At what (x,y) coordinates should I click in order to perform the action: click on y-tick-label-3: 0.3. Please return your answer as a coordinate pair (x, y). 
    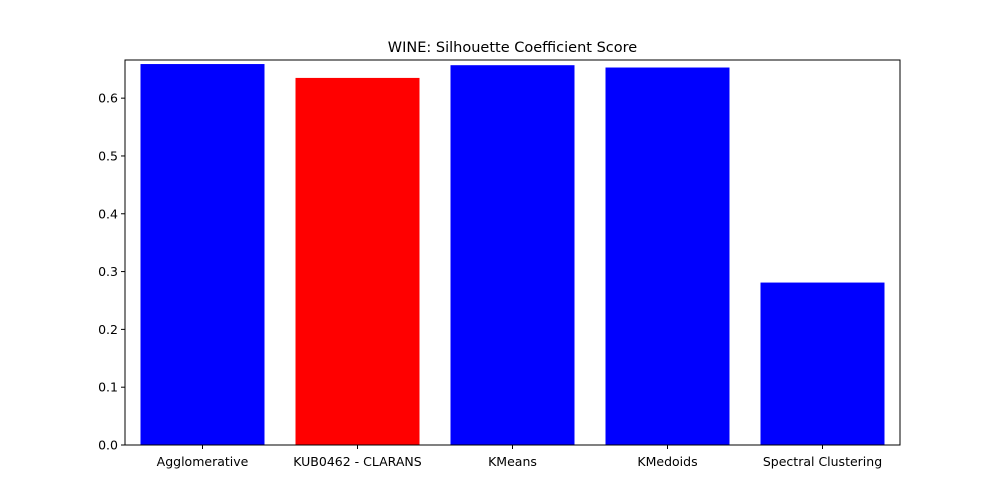
    Looking at the image, I should click on (108, 271).